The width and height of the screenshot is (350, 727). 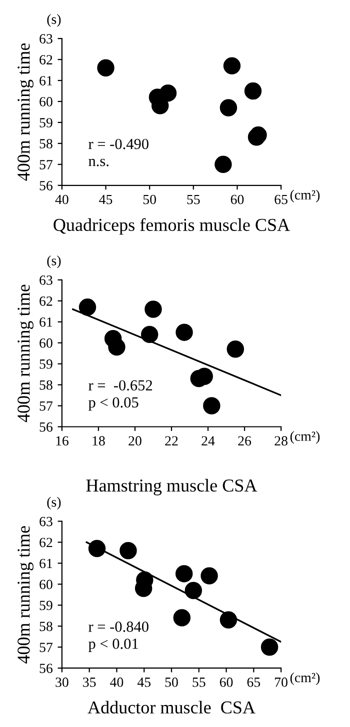 I want to click on x-tick-label: 26, so click(x=245, y=441).